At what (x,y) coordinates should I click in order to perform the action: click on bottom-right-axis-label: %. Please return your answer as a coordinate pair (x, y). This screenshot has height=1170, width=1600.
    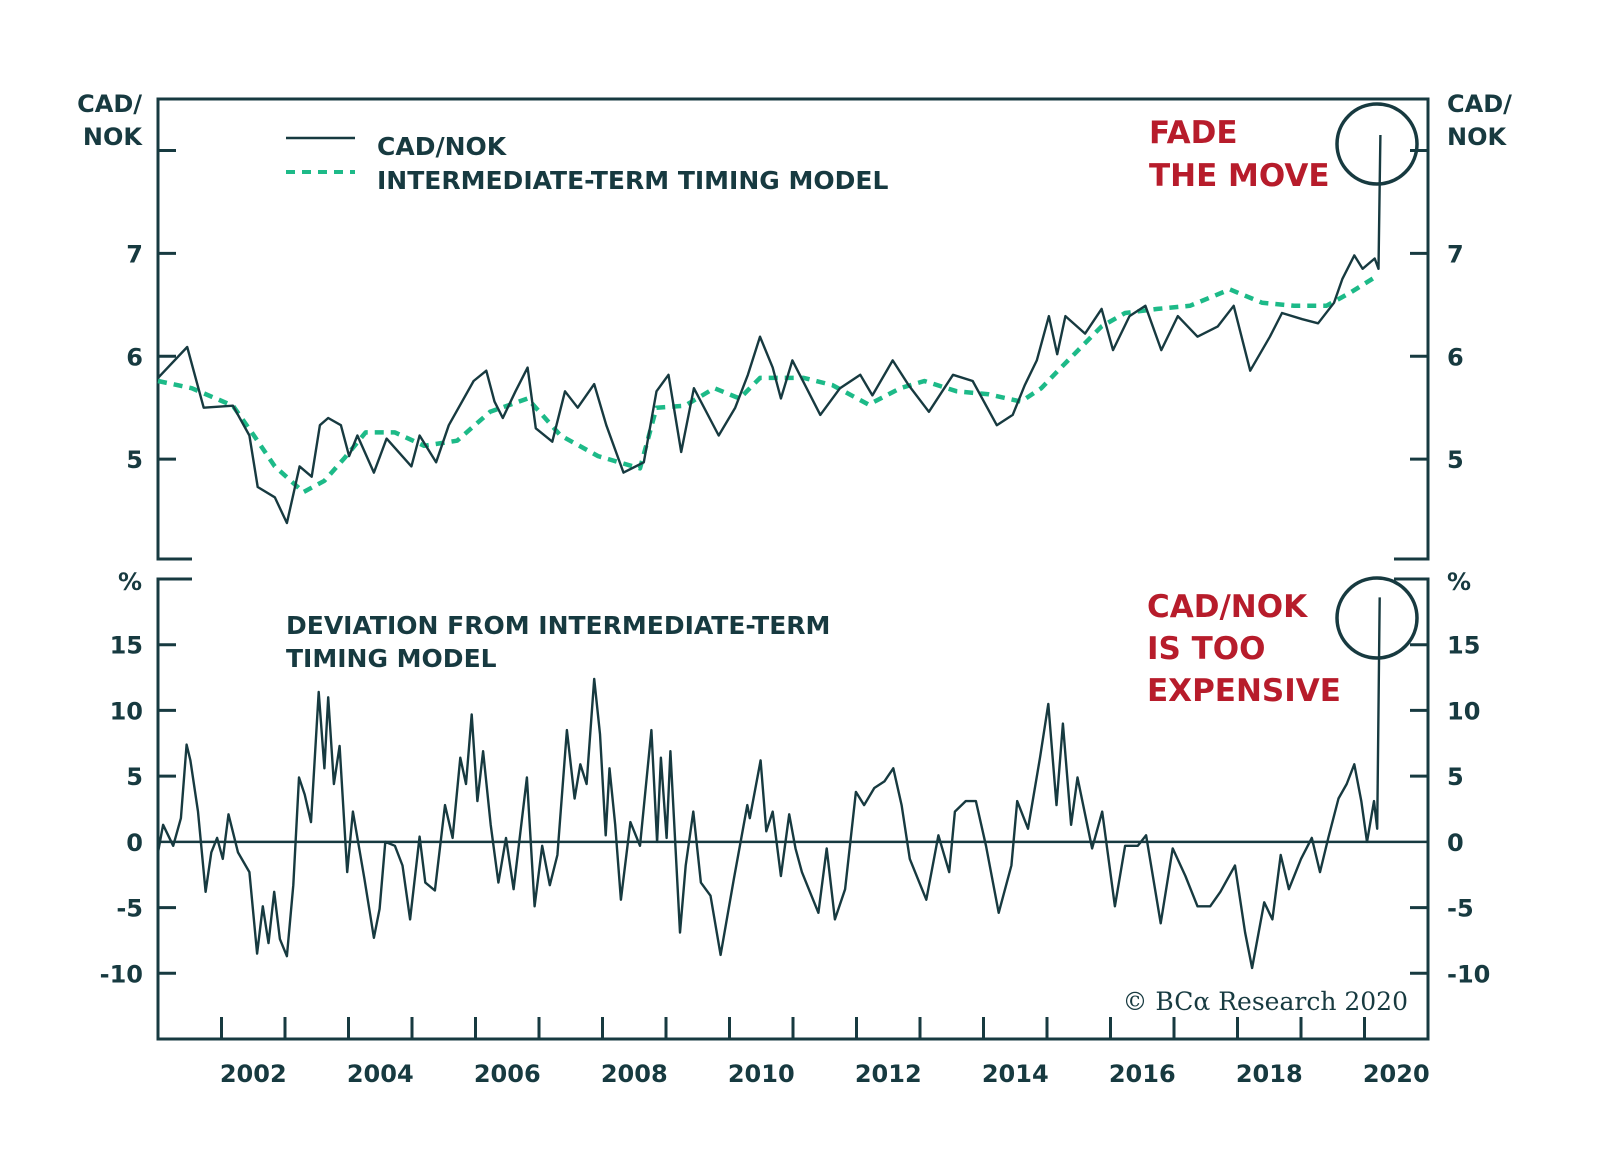
    Looking at the image, I should click on (1459, 582).